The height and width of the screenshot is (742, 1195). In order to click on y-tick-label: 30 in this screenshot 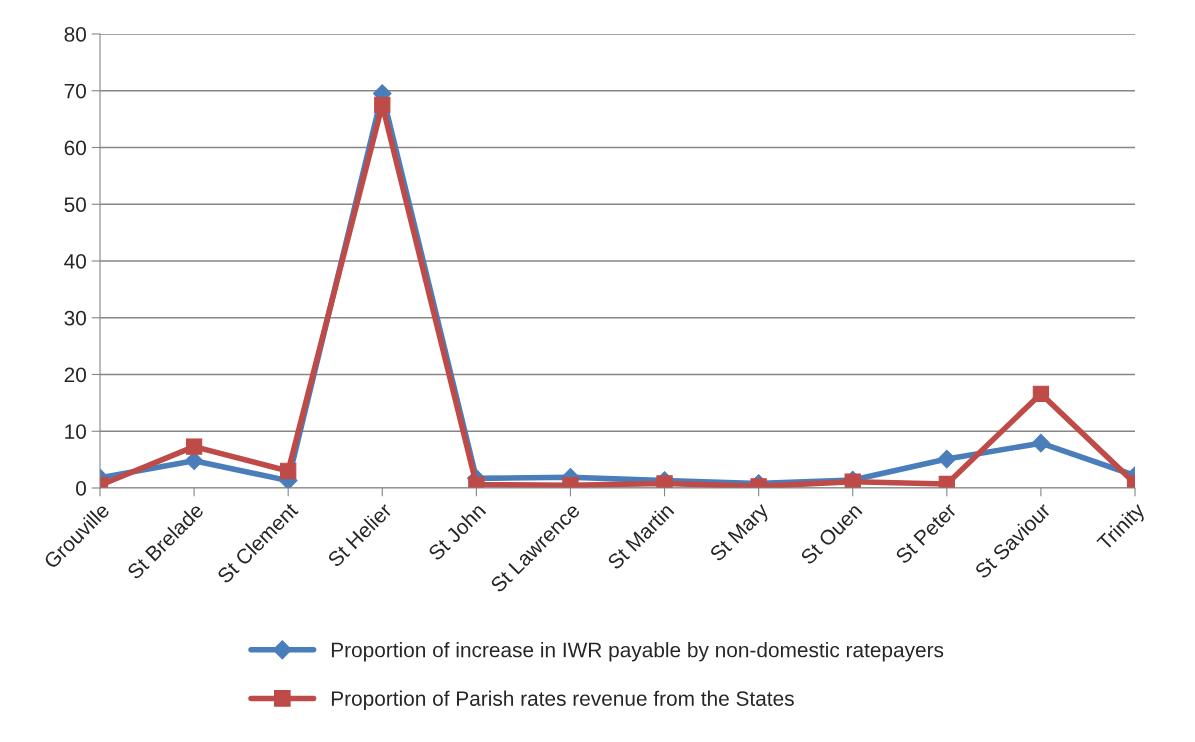, I will do `click(75, 318)`.